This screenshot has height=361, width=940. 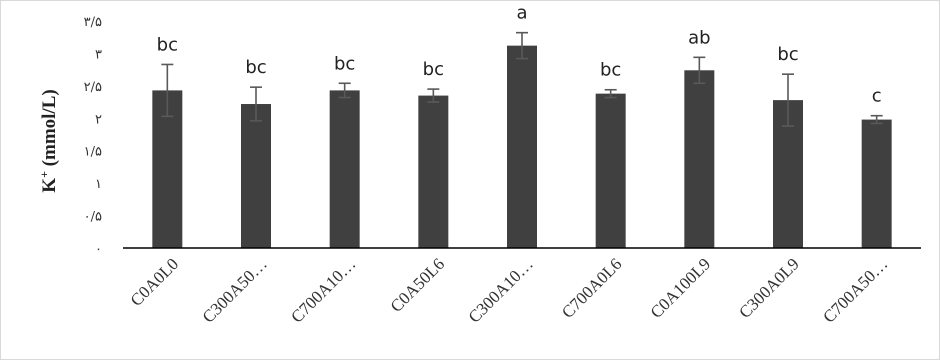 What do you see at coordinates (44, 174) in the screenshot?
I see `y-axis-label-superscript: +` at bounding box center [44, 174].